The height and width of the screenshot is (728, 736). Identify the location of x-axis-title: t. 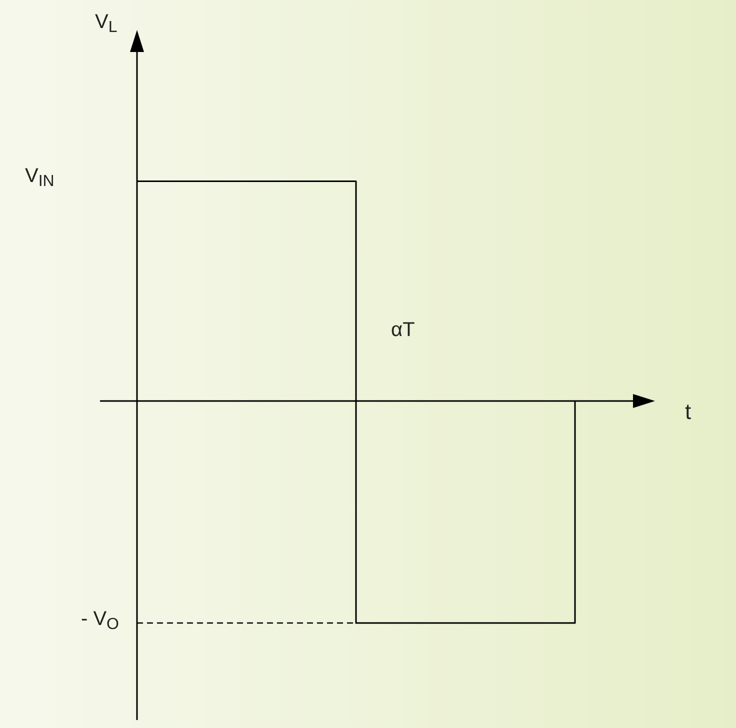
(688, 411).